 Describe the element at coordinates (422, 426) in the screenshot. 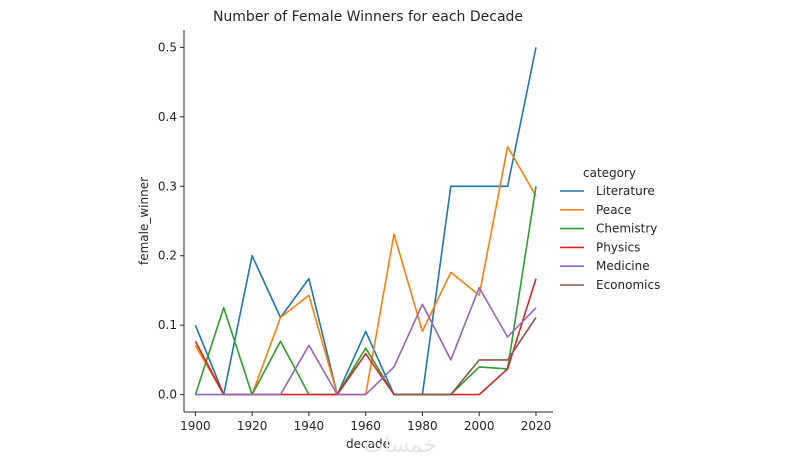

I see `x-tick-label: 1980` at that location.